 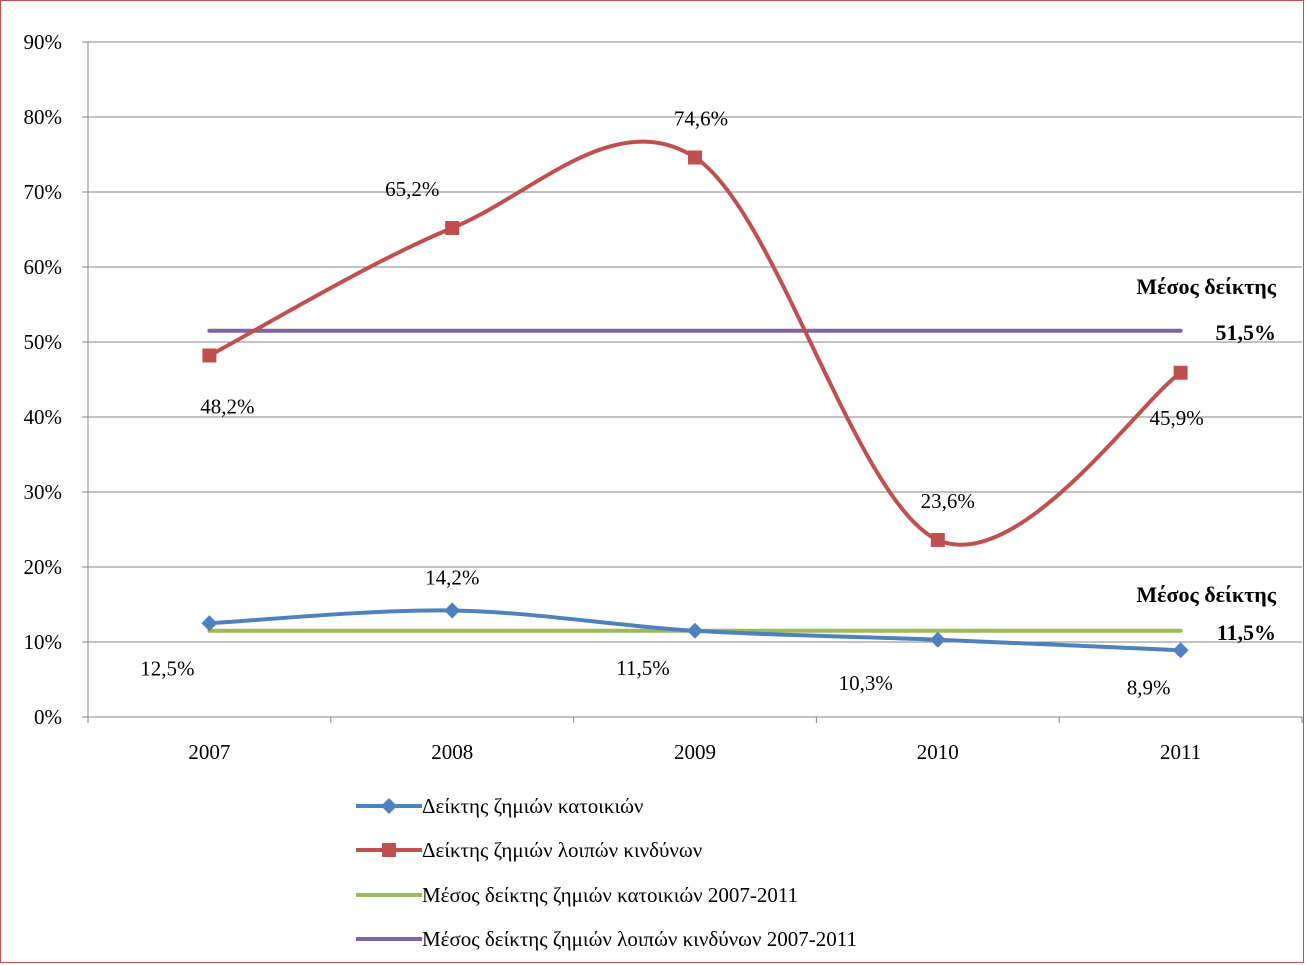 What do you see at coordinates (1149, 687) in the screenshot?
I see `data-label: 8,9%` at bounding box center [1149, 687].